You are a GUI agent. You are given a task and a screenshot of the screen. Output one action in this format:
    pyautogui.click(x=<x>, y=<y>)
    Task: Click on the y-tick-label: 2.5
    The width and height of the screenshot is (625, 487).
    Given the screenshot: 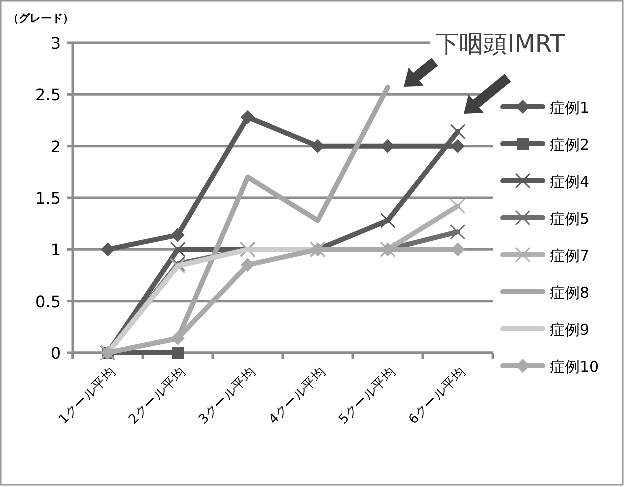 What is the action you would take?
    pyautogui.click(x=48, y=95)
    